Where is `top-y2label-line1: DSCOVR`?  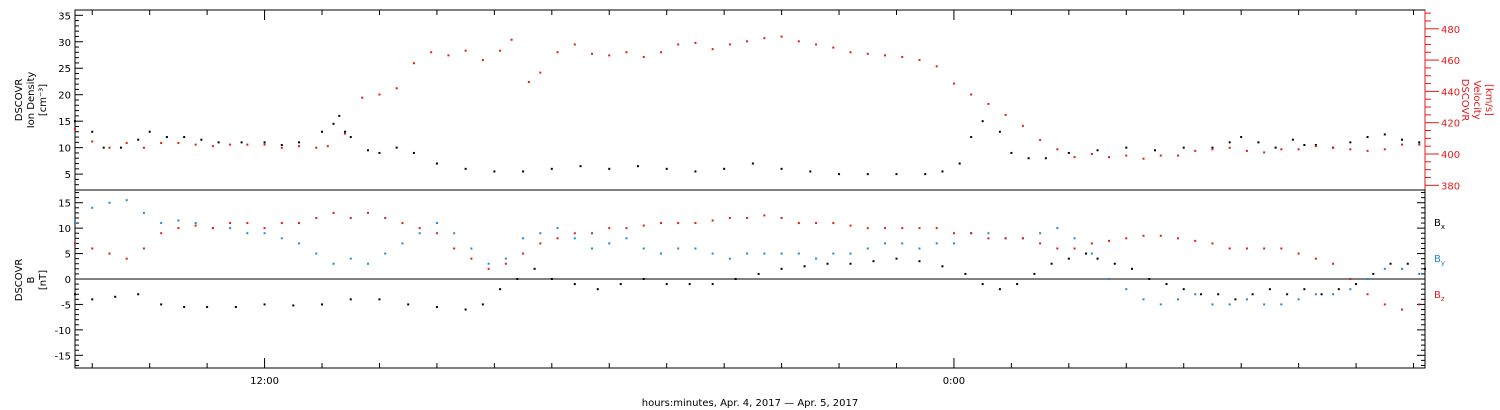
top-y2label-line1: DSCOVR is located at coordinates (1464, 100).